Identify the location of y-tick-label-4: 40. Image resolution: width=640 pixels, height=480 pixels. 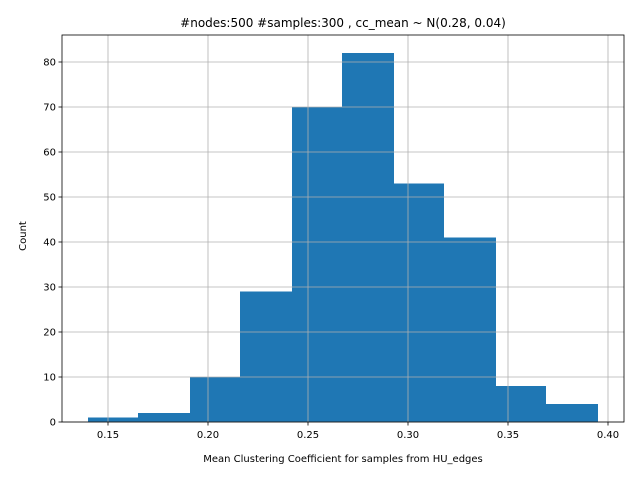
(49, 243).